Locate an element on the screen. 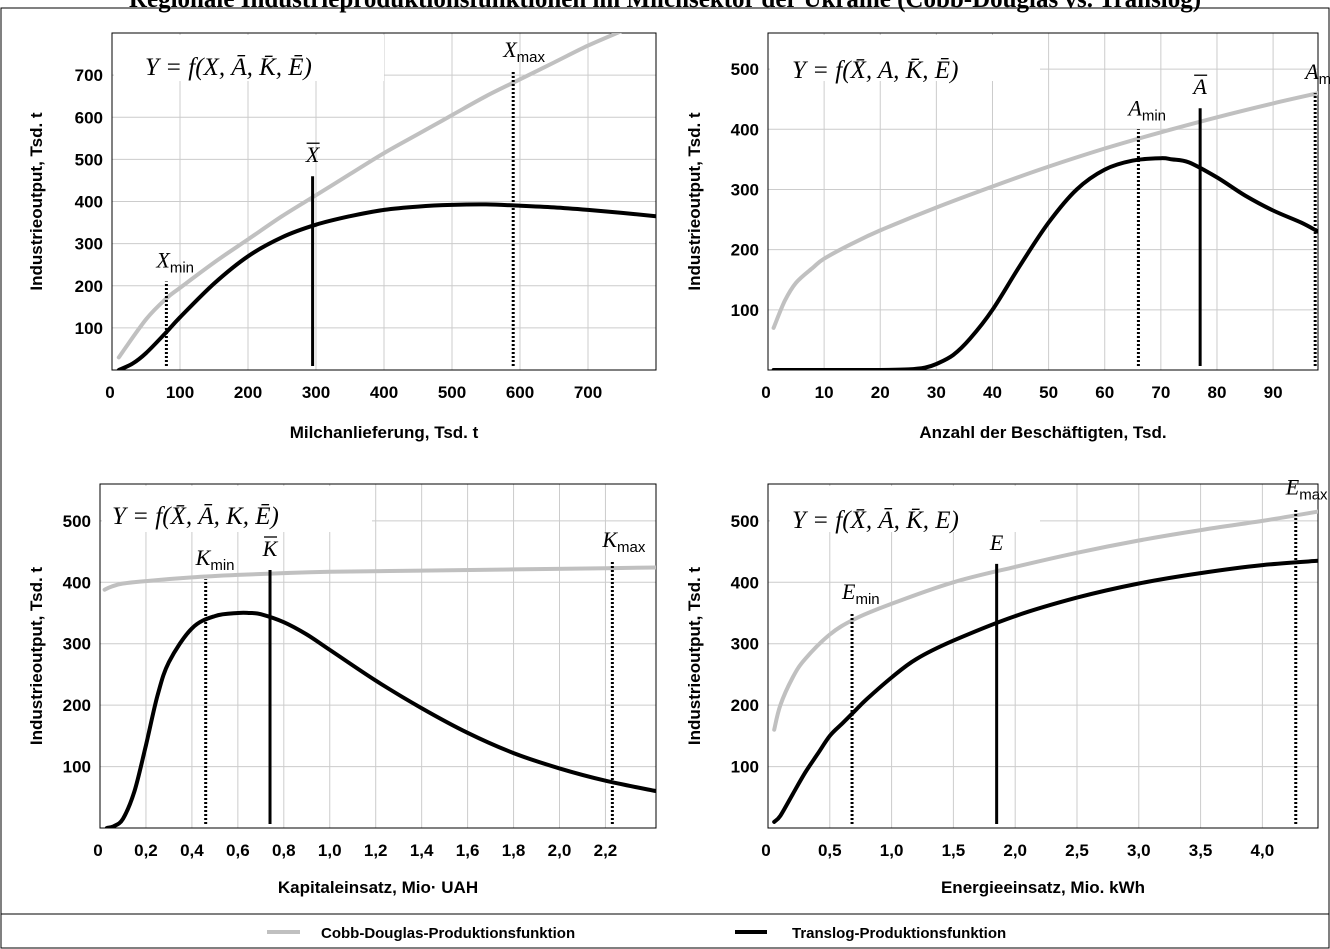 The image size is (1330, 949). formula-text: Y = f(X̄, A, K̄, Ē) is located at coordinates (875, 70).